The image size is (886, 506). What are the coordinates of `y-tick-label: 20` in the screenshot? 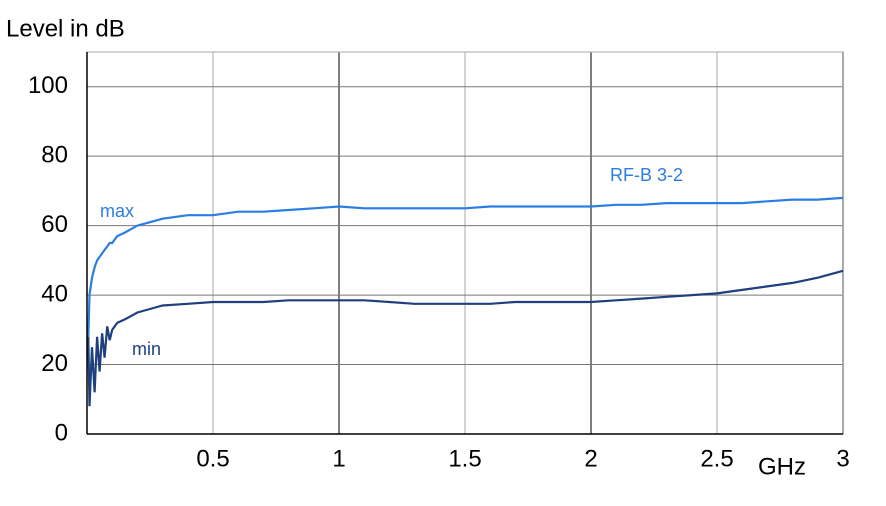 It's located at (54, 363).